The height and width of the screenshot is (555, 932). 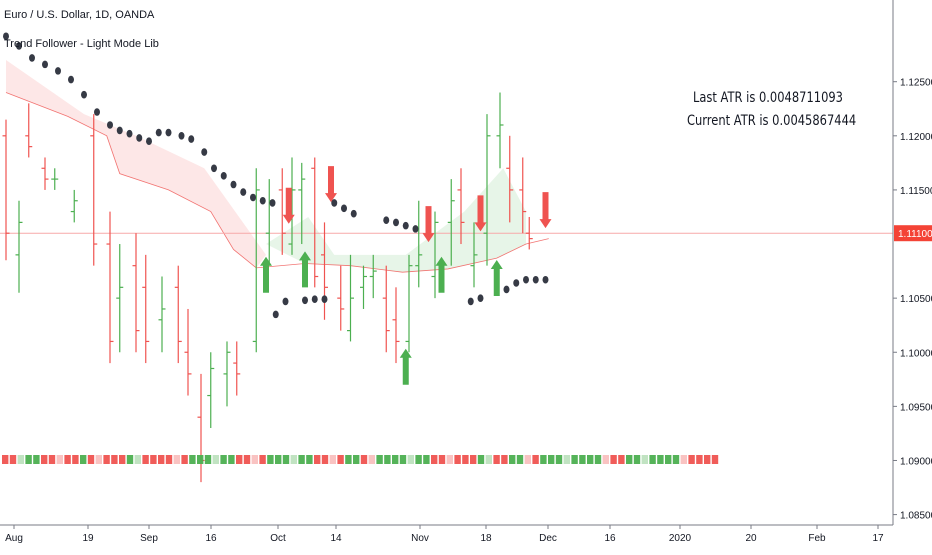 What do you see at coordinates (278, 538) in the screenshot?
I see `x-tick-label: Oct` at bounding box center [278, 538].